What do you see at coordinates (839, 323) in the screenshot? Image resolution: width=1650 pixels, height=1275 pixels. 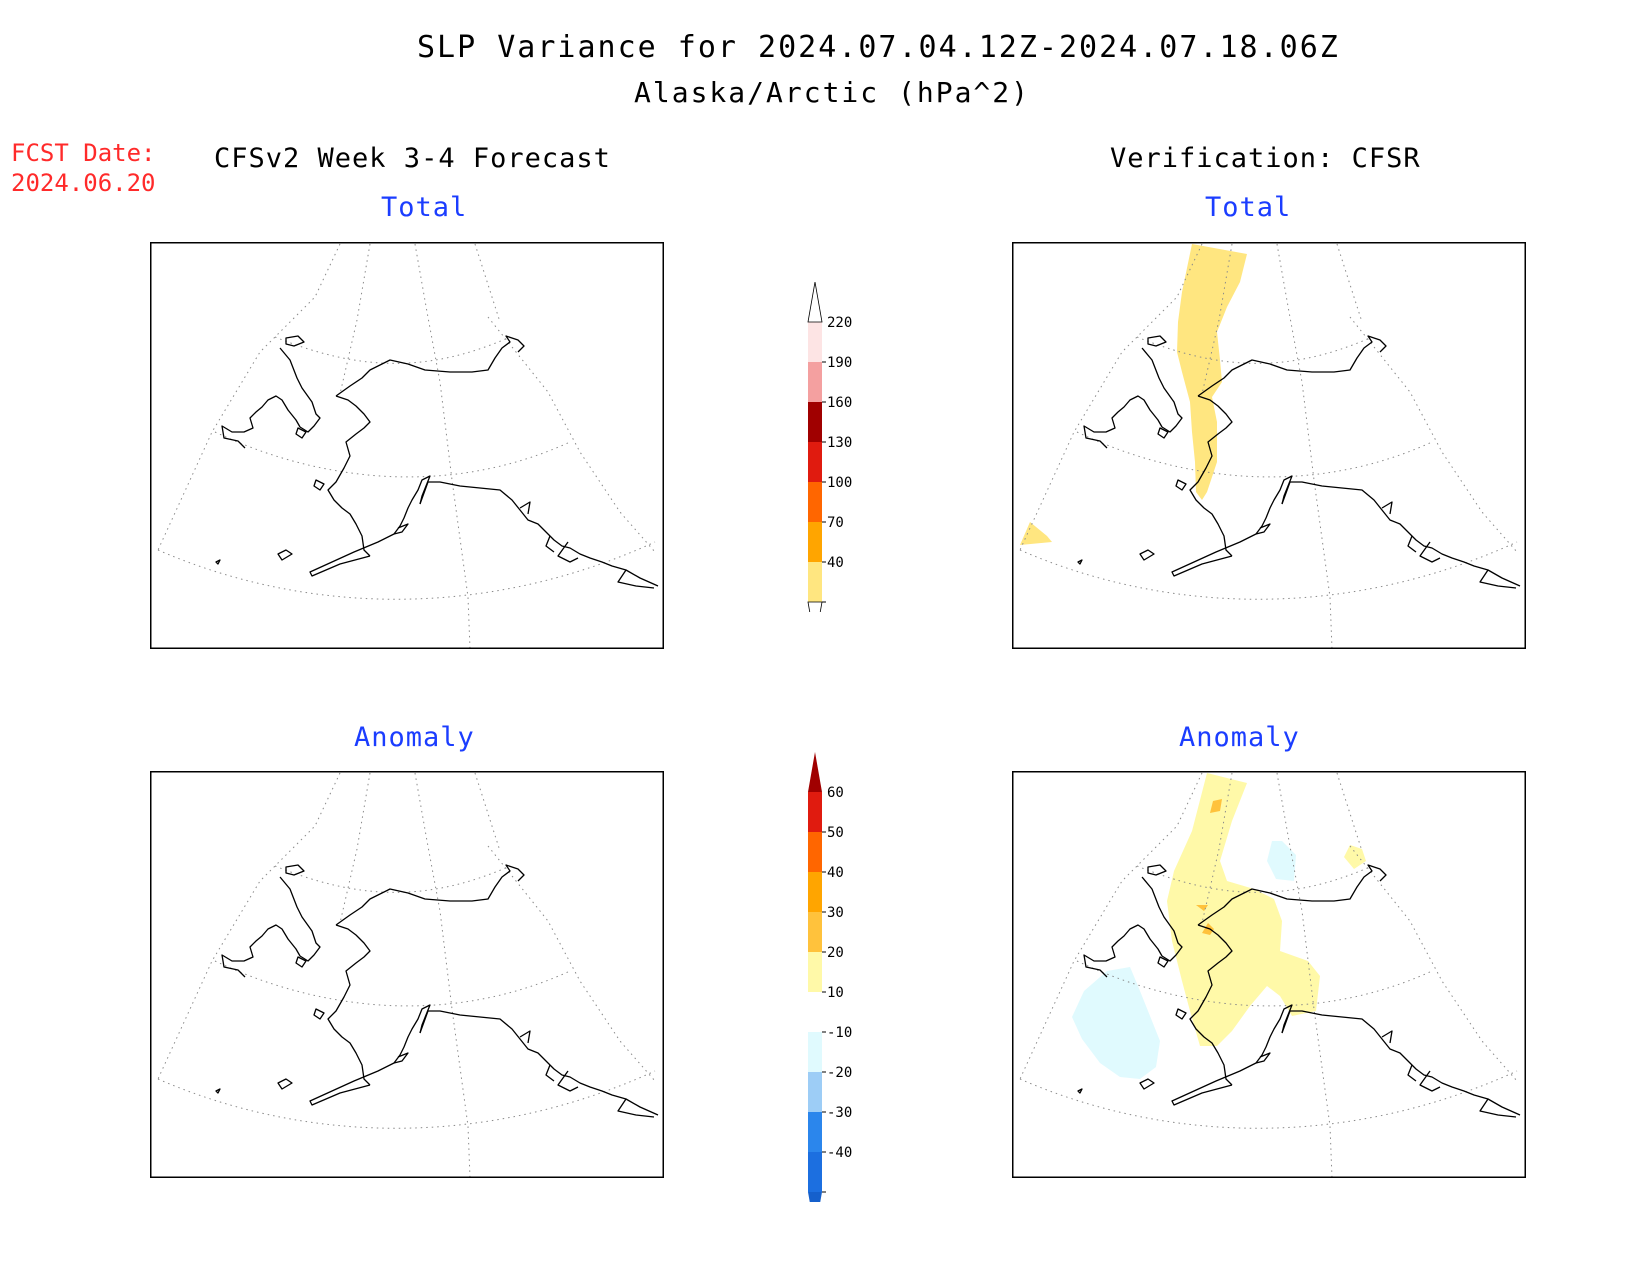 I see `colorbar-tick-label: 220` at bounding box center [839, 323].